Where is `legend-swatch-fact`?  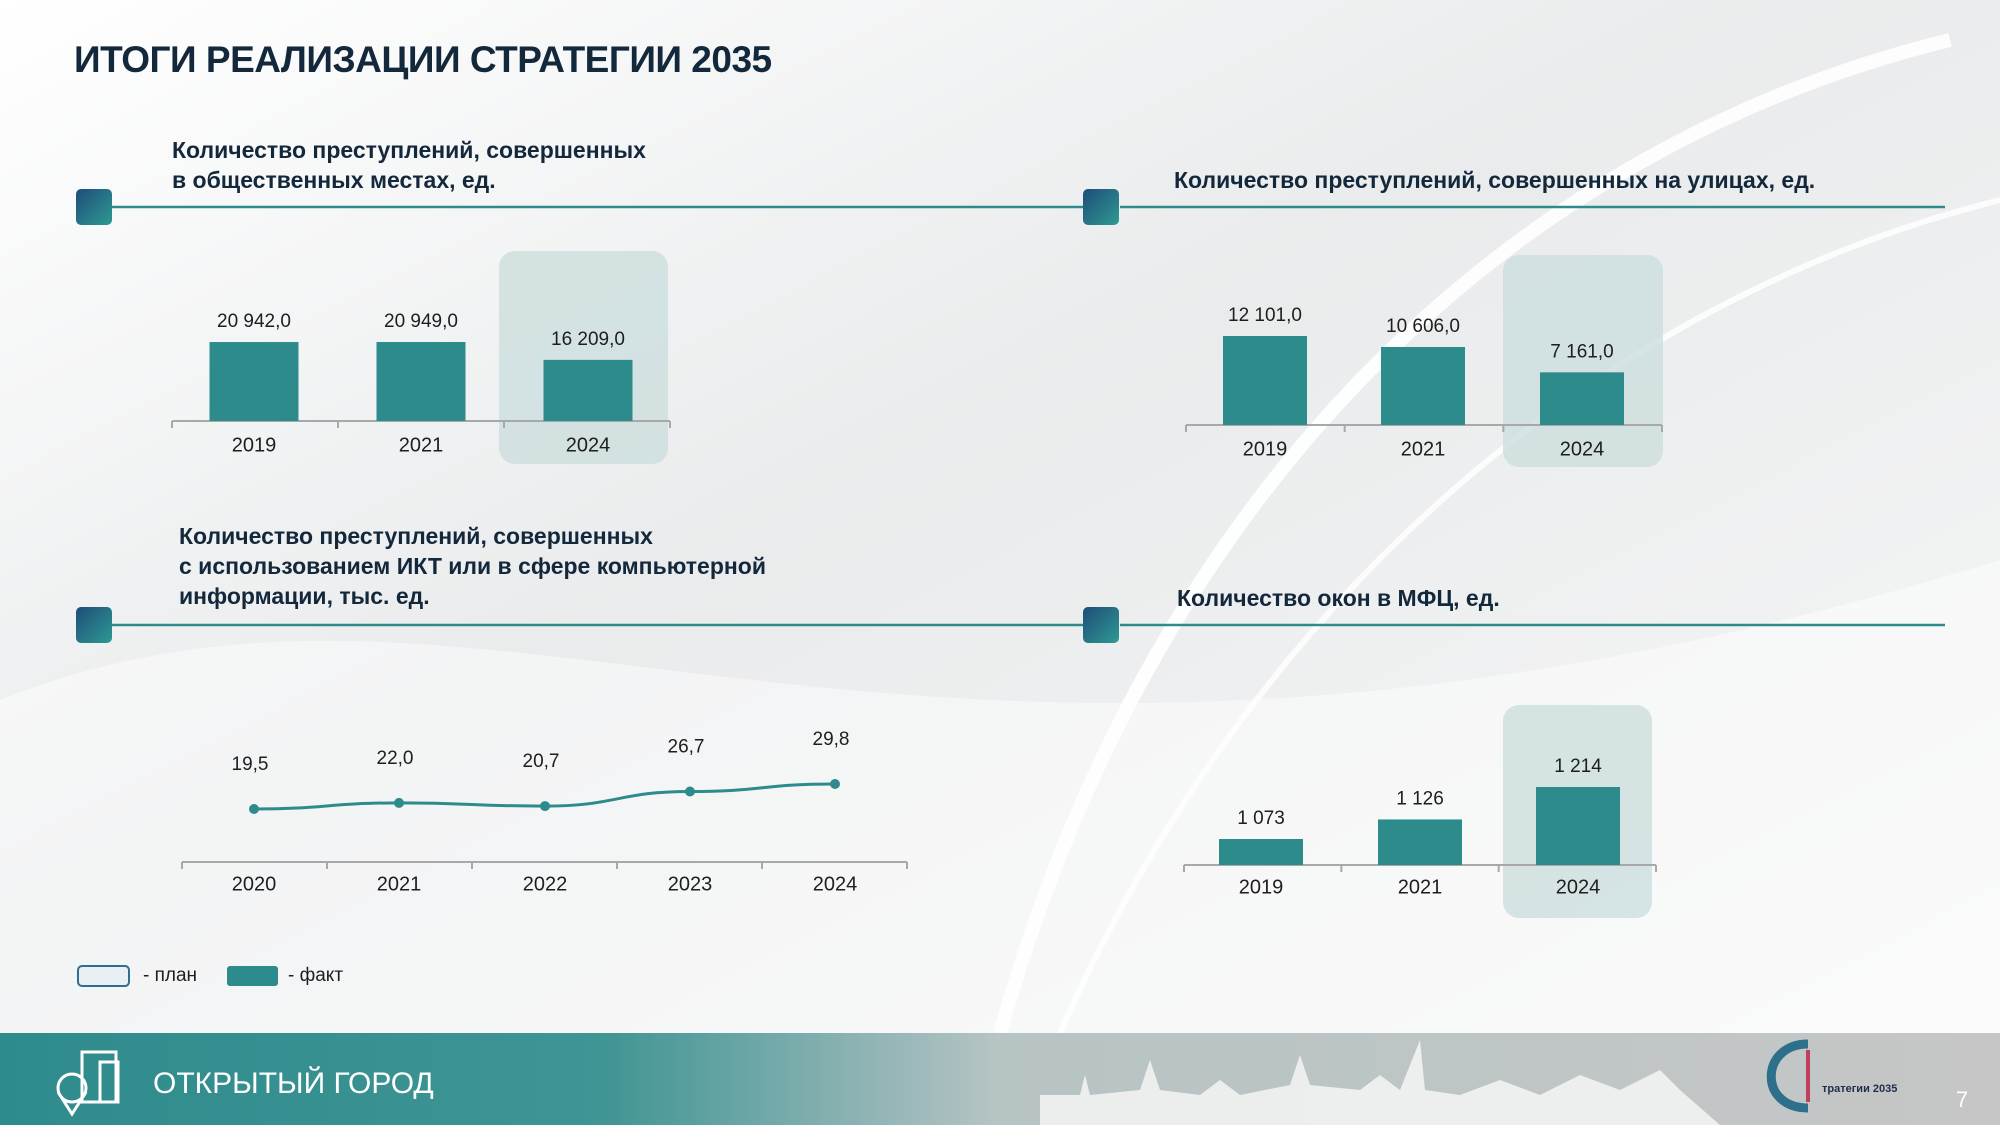 legend-swatch-fact is located at coordinates (252, 976).